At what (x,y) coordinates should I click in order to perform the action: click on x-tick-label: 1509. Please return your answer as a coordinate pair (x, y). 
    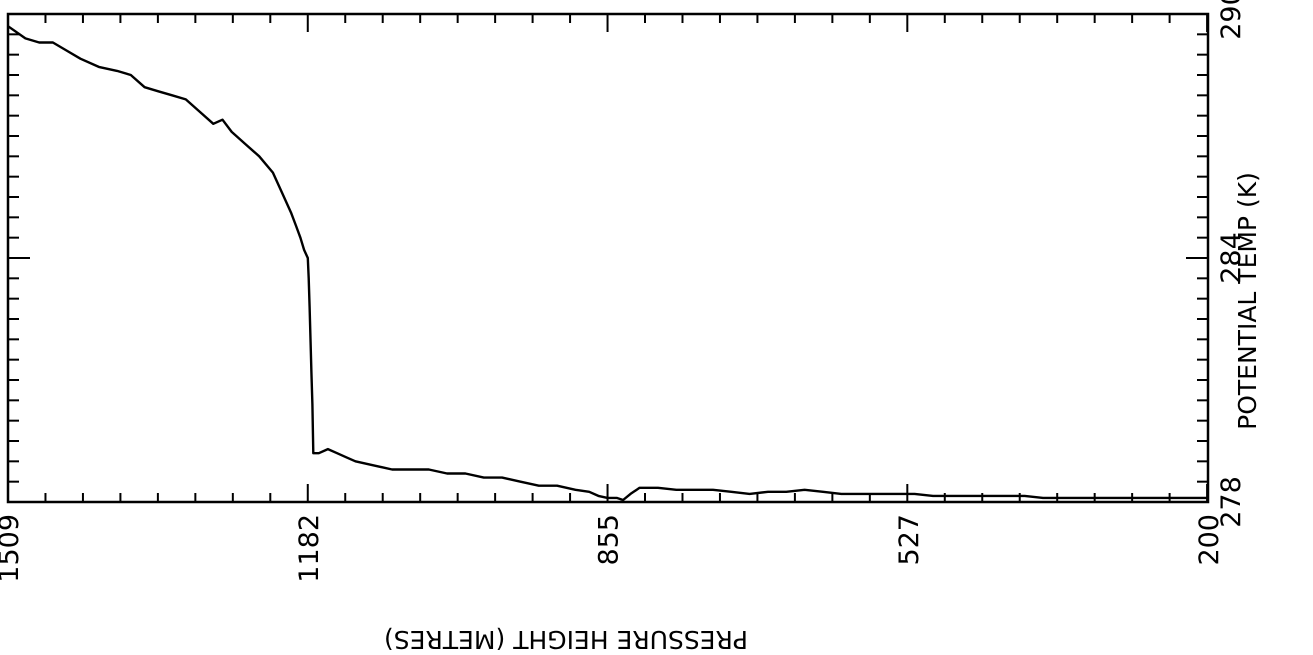
    Looking at the image, I should click on (12, 548).